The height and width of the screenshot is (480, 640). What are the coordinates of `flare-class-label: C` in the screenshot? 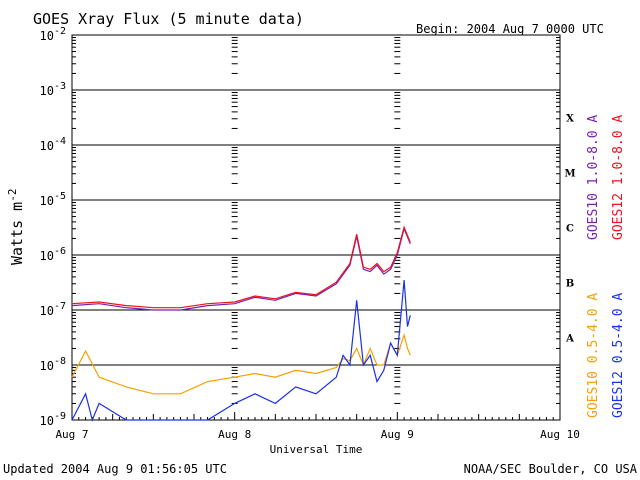 It's located at (570, 229).